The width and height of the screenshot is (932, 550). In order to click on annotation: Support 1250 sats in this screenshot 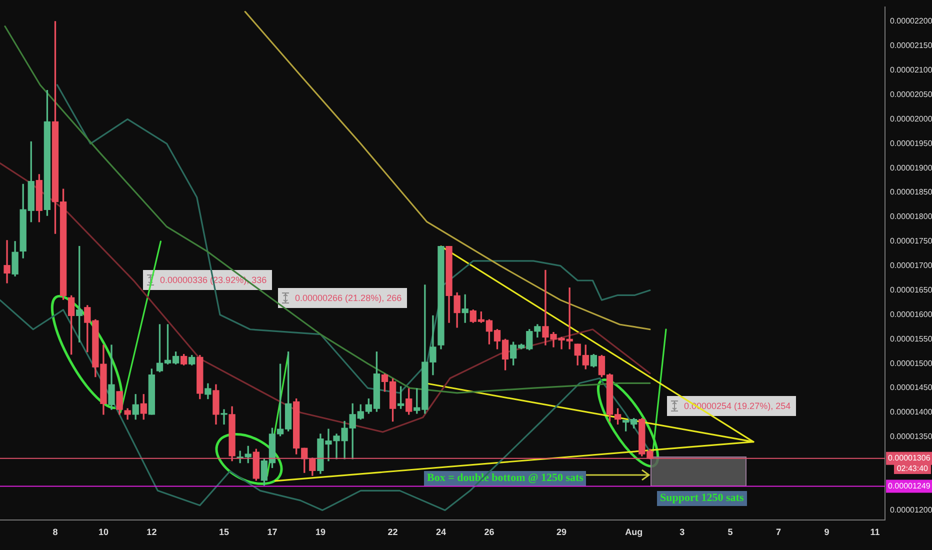, I will do `click(702, 498)`.